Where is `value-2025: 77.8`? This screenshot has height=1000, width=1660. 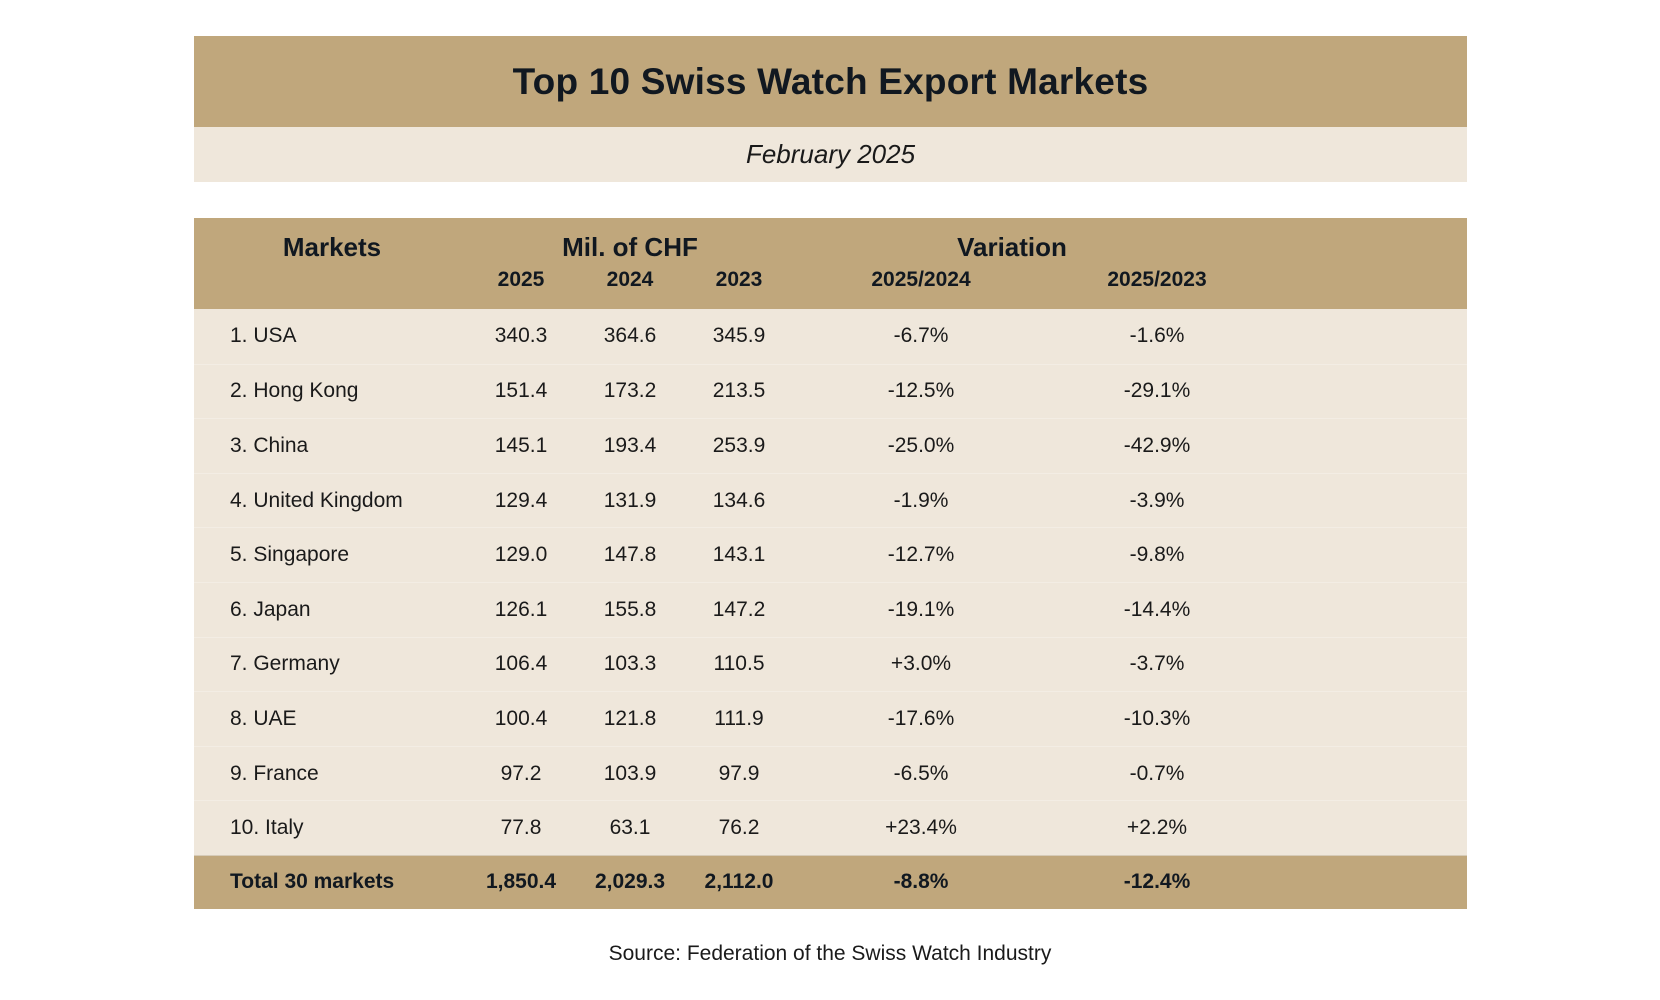
value-2025: 77.8 is located at coordinates (521, 828).